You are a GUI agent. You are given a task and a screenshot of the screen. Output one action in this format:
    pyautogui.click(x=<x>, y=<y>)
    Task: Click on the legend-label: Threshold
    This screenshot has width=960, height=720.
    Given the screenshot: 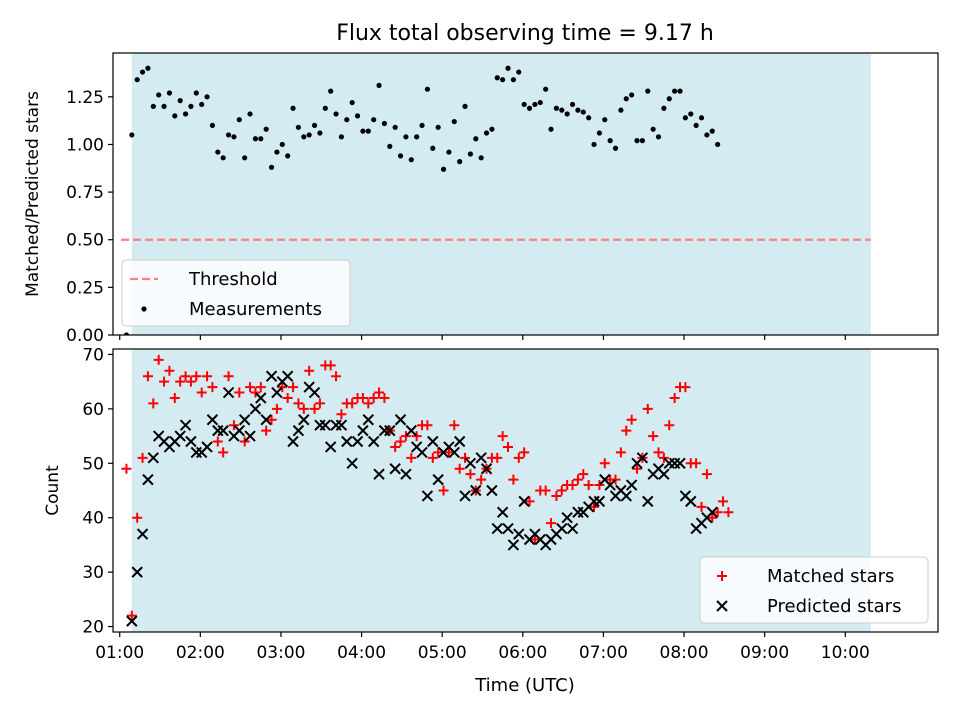 What is the action you would take?
    pyautogui.click(x=233, y=279)
    